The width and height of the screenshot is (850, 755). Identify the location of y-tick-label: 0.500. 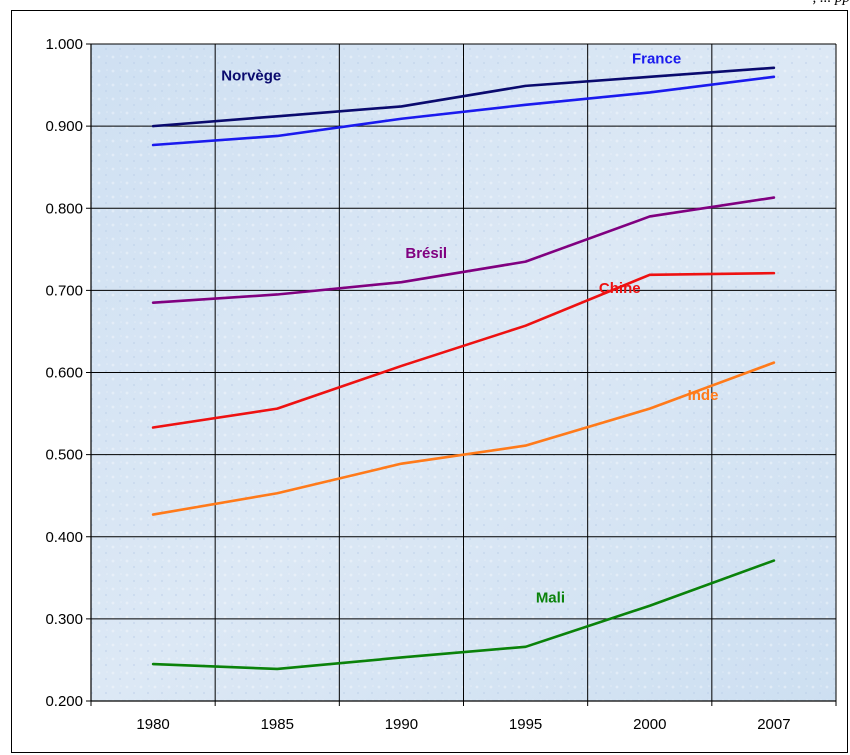
(64, 455).